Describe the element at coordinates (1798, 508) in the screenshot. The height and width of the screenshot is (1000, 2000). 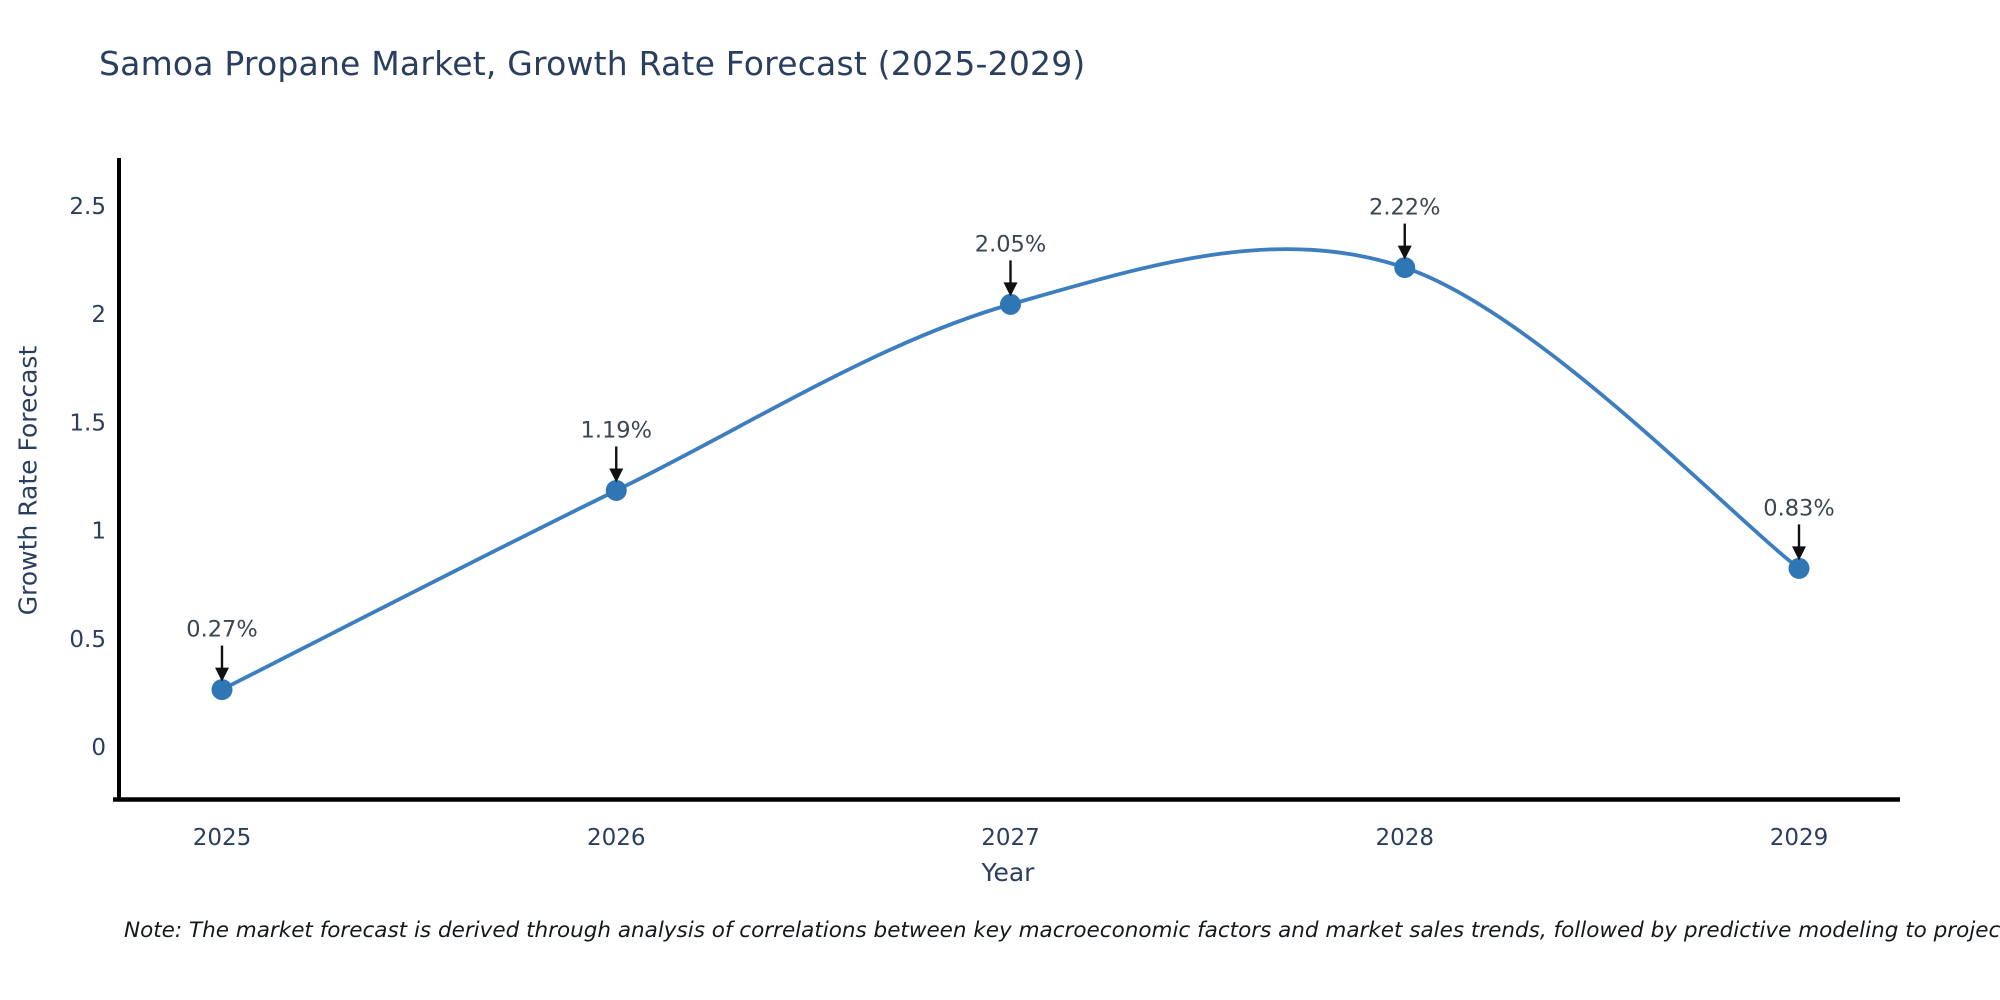
I see `point-annotation-label: 0.83%` at that location.